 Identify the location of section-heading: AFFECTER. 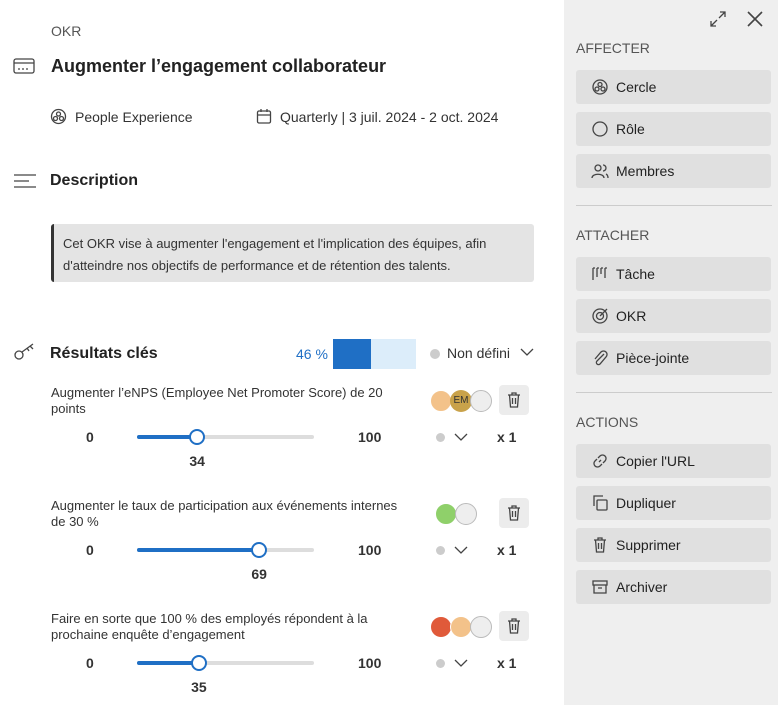
(613, 48).